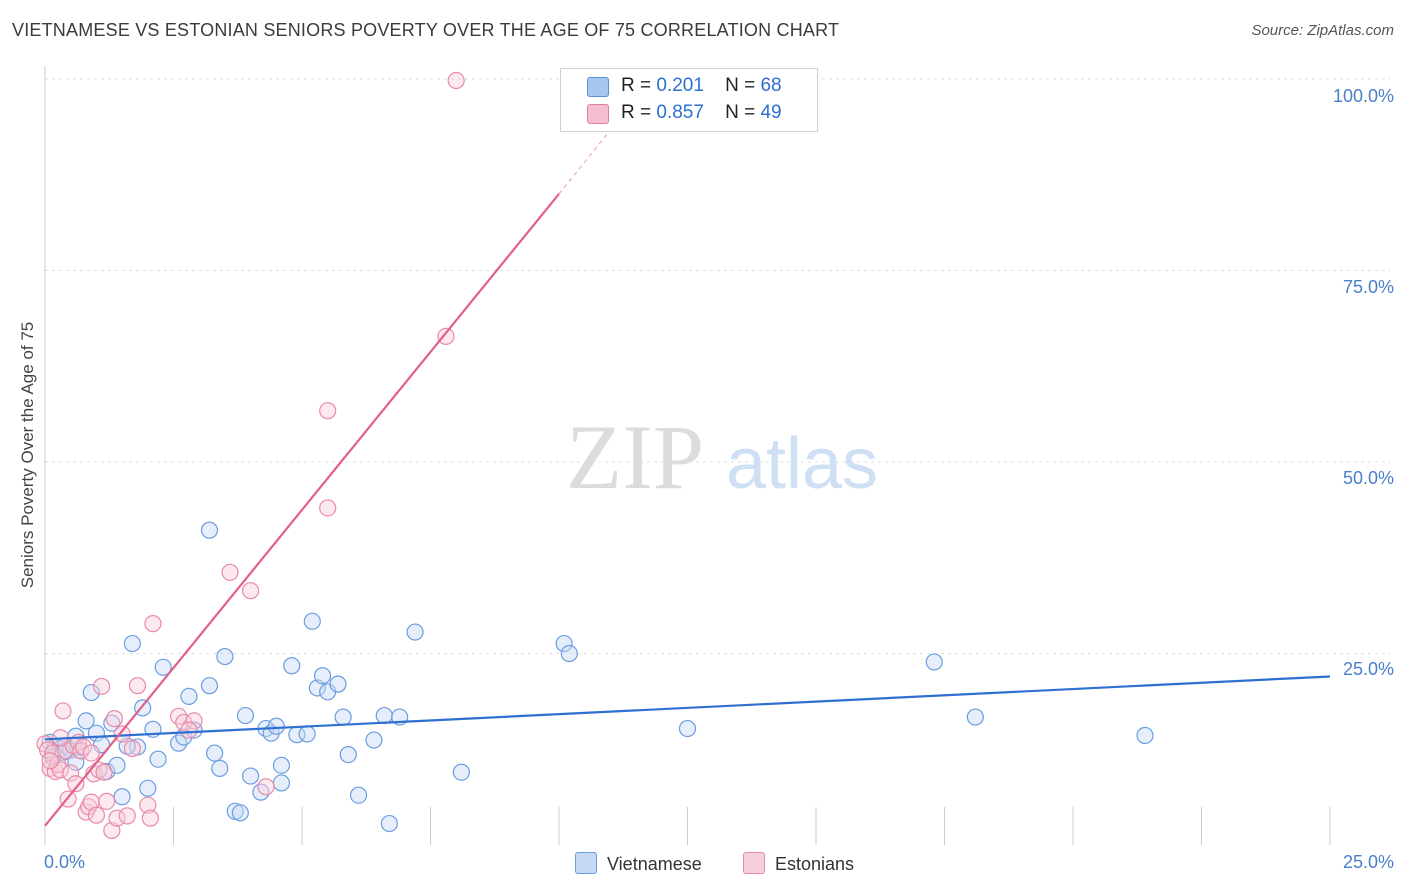 The width and height of the screenshot is (1406, 892). Describe the element at coordinates (635, 457) in the screenshot. I see `watermark-zip: ZIP` at that location.